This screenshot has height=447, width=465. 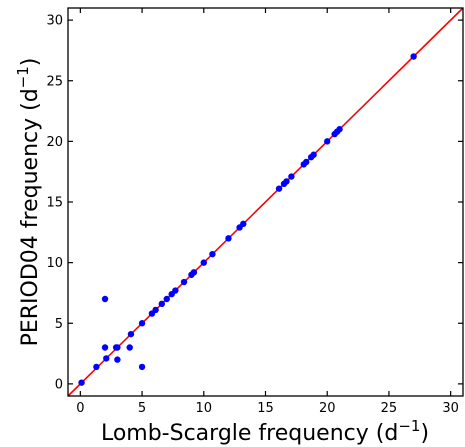 What do you see at coordinates (327, 408) in the screenshot?
I see `x-tick-label: 20` at bounding box center [327, 408].